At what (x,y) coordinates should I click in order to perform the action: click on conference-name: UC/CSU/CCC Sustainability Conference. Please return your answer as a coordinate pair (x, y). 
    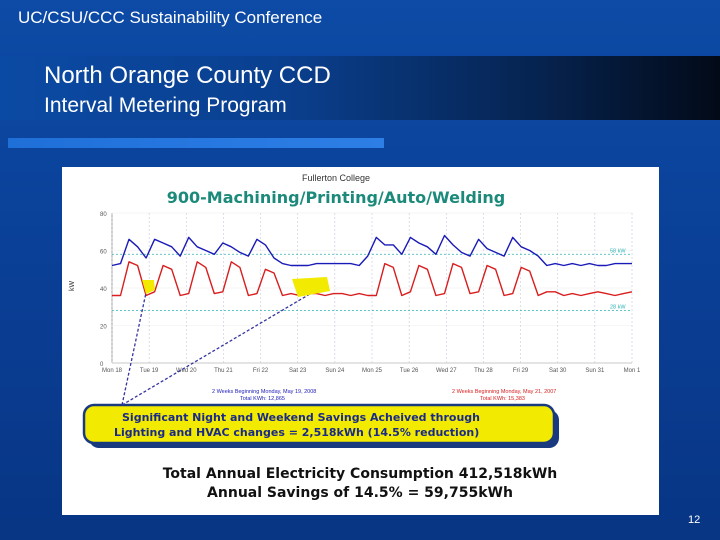
    Looking at the image, I should click on (170, 17).